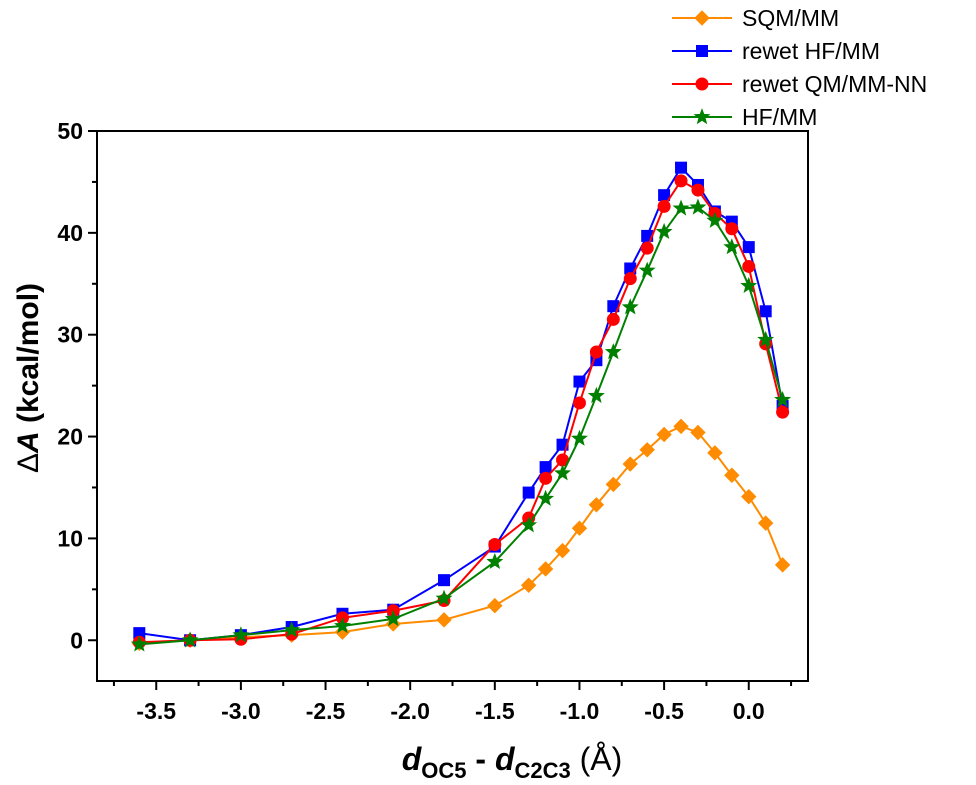 This screenshot has width=976, height=785. Describe the element at coordinates (811, 51) in the screenshot. I see `legend-label: rewet HF/MM` at that location.